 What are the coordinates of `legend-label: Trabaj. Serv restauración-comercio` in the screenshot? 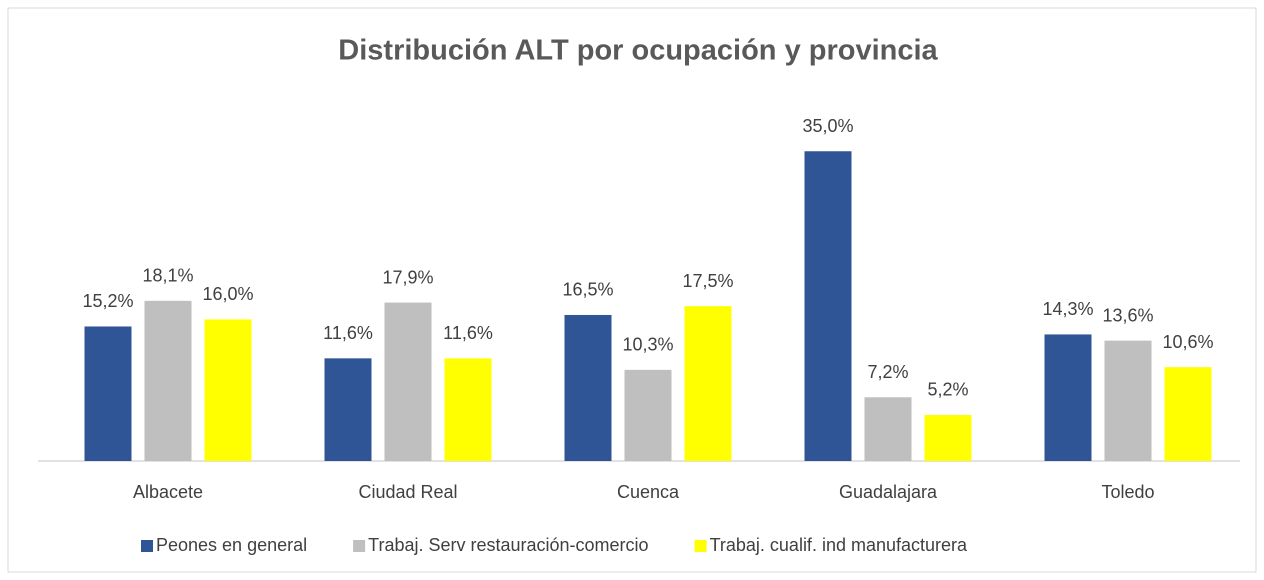 It's located at (508, 545).